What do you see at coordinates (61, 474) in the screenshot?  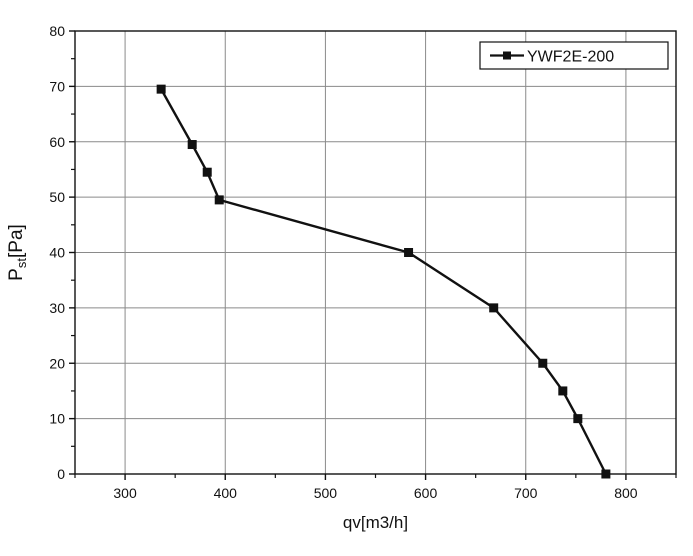 I see `y-tick-label: 0` at bounding box center [61, 474].